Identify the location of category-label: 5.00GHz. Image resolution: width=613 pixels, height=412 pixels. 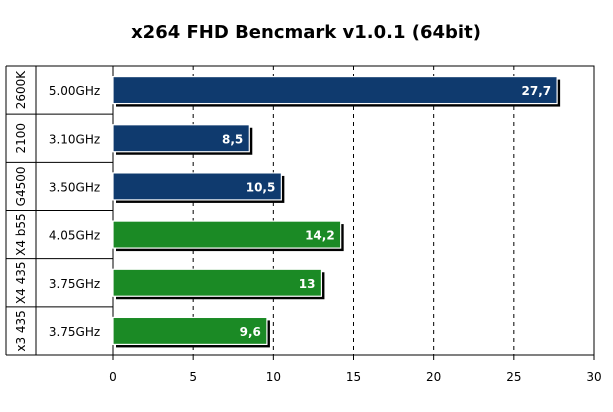
(74, 91).